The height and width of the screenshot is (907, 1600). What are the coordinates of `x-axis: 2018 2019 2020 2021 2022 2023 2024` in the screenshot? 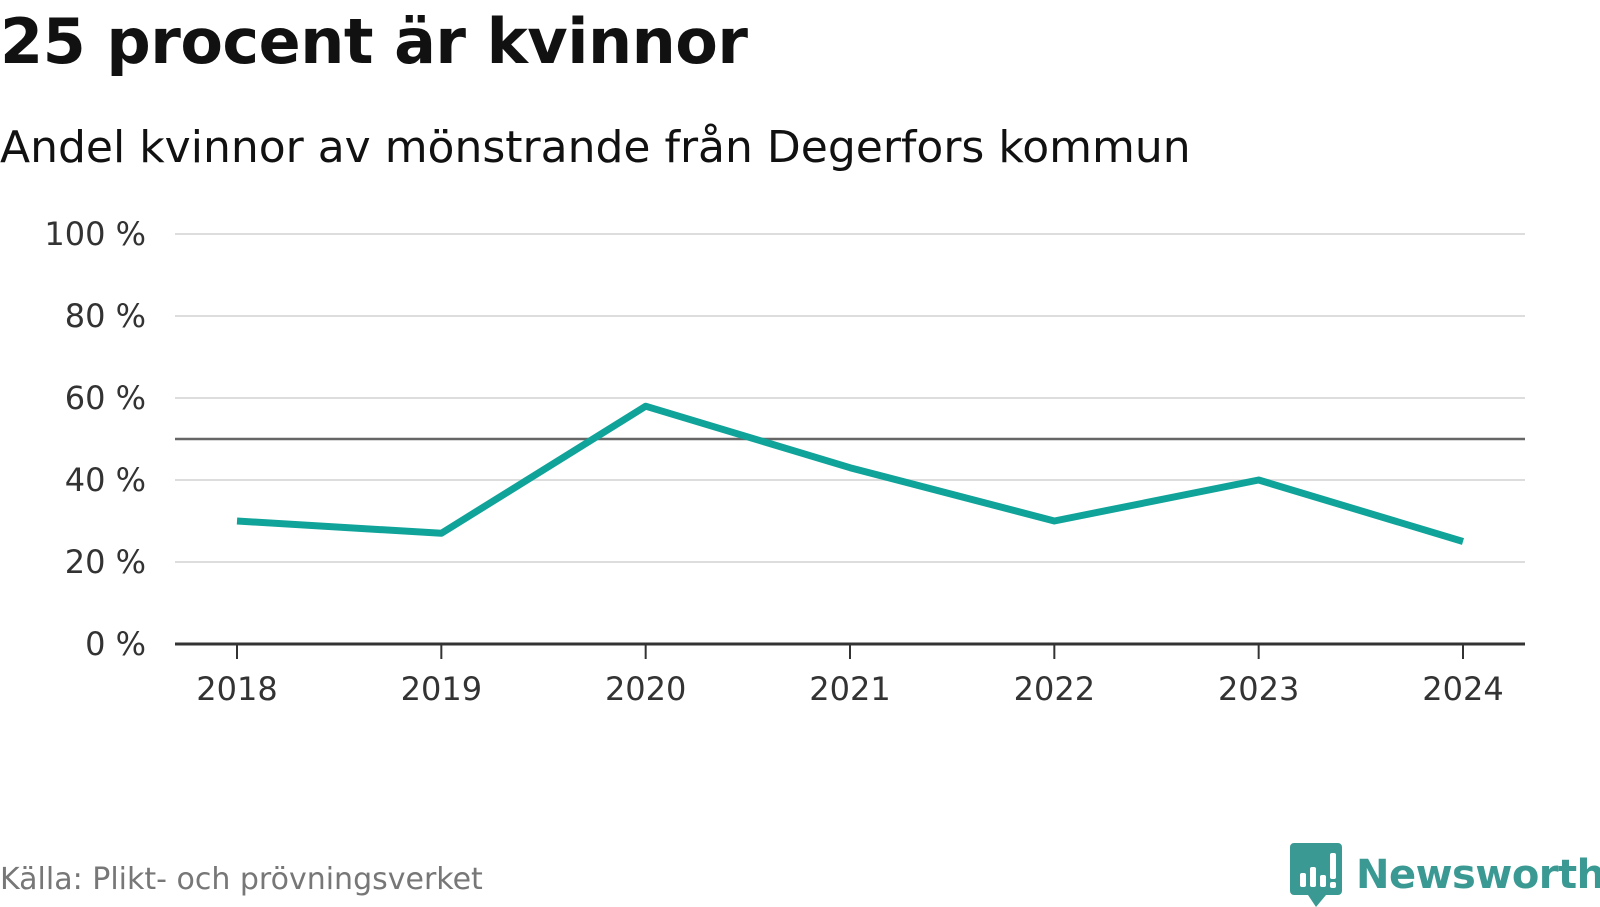 It's located at (850, 676).